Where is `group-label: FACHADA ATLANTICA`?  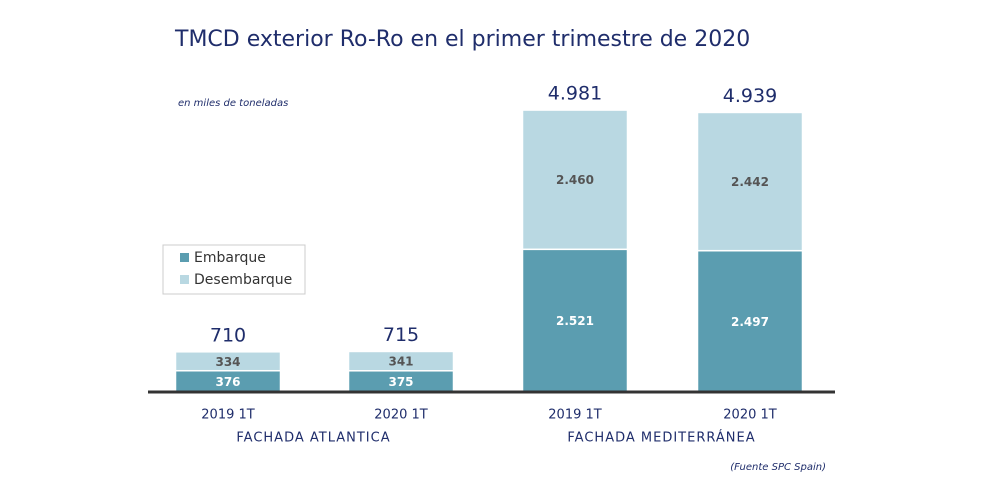 group-label: FACHADA ATLANTICA is located at coordinates (313, 438).